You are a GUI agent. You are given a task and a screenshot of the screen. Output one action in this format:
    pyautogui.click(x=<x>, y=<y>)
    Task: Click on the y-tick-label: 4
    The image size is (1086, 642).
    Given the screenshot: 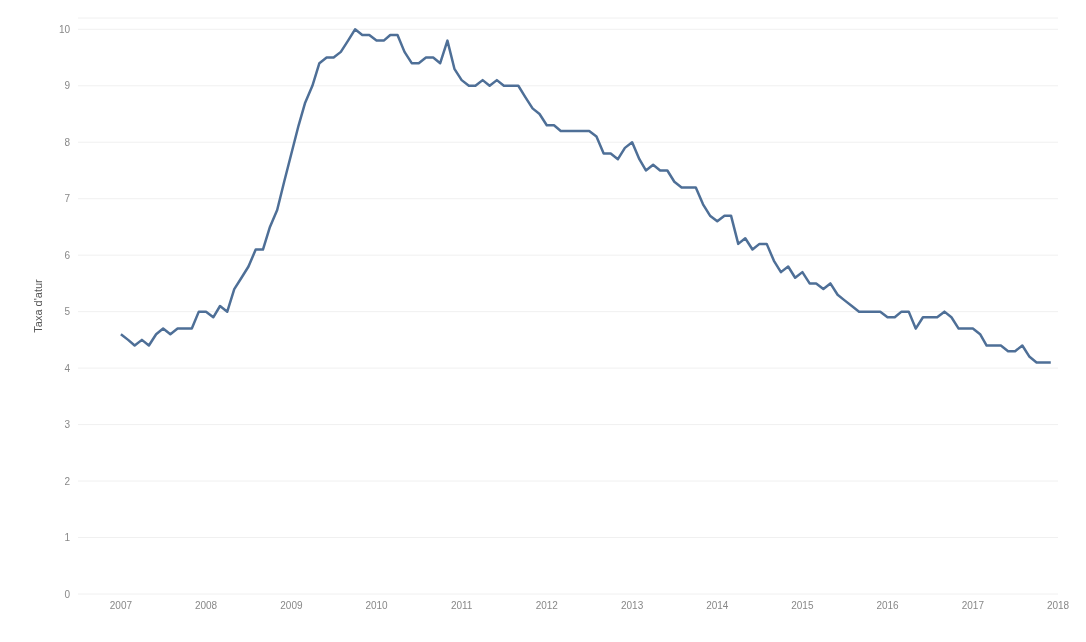 What is the action you would take?
    pyautogui.click(x=67, y=368)
    